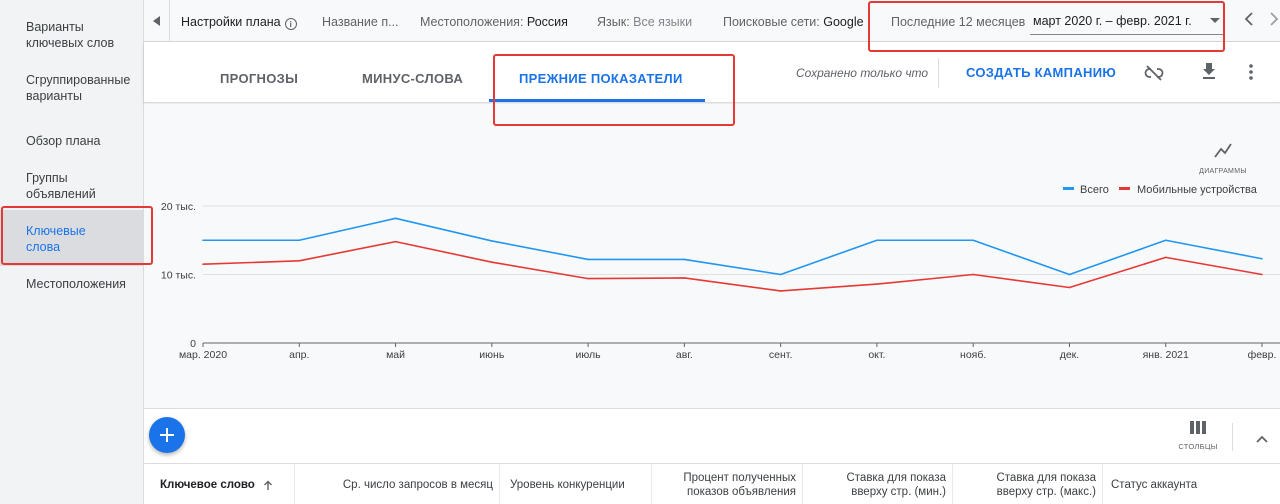 Image resolution: width=1280 pixels, height=504 pixels. Describe the element at coordinates (492, 355) in the screenshot. I see `x-tick-label: июнь` at that location.